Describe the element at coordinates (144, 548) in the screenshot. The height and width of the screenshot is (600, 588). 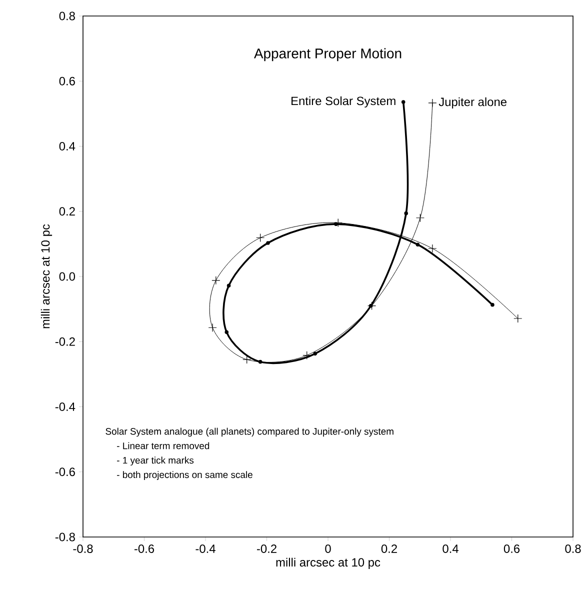
I see `x-tick-label: -0.6` at that location.